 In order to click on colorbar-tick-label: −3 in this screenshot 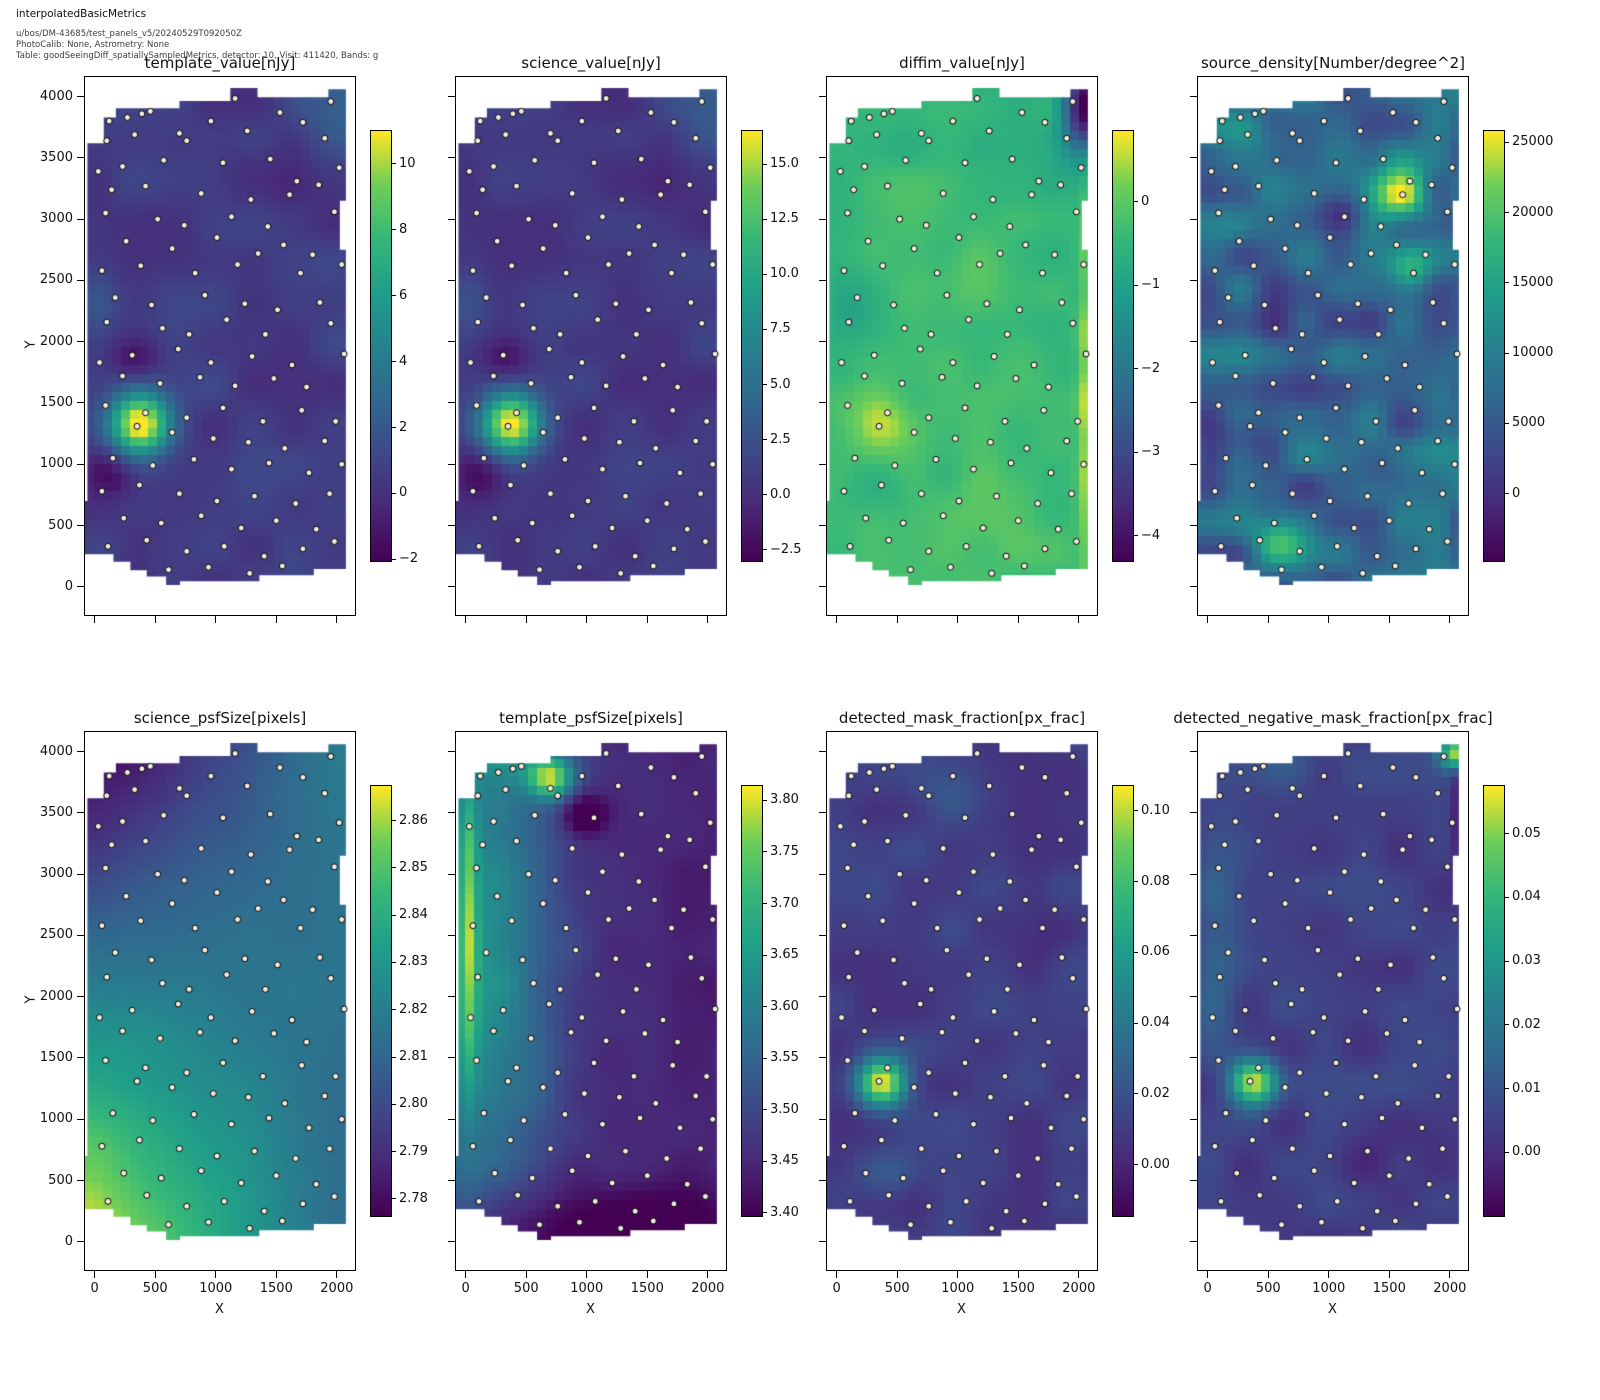, I will do `click(1151, 452)`.